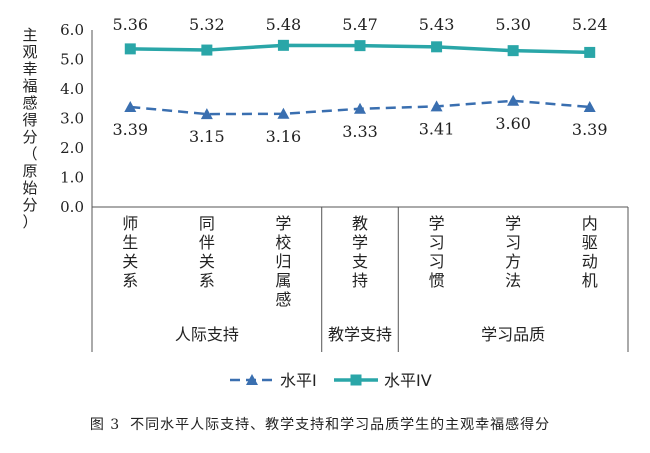  What do you see at coordinates (513, 123) in the screenshot?
I see `data-label: 3.60` at bounding box center [513, 123].